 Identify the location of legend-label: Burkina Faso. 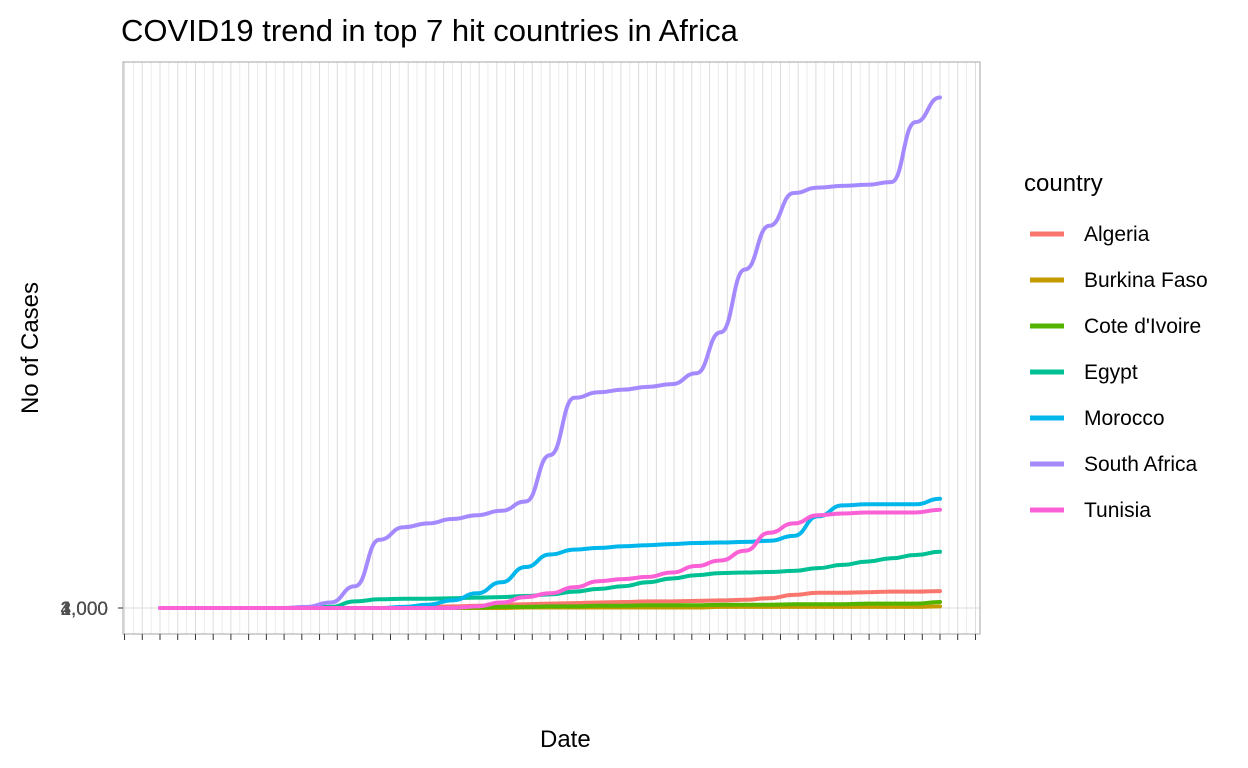
(1146, 280).